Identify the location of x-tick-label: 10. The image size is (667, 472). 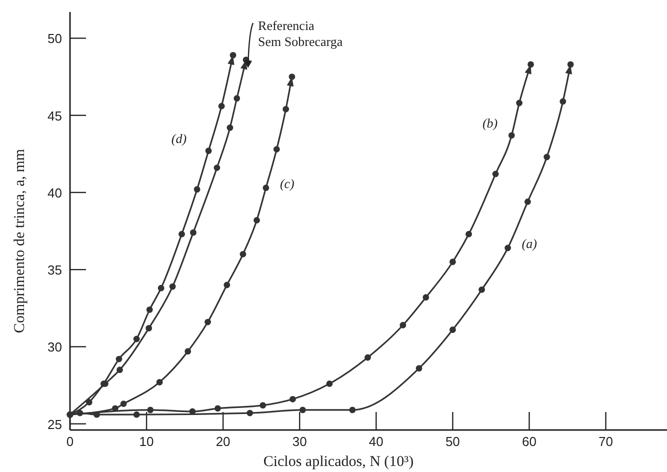
(146, 441).